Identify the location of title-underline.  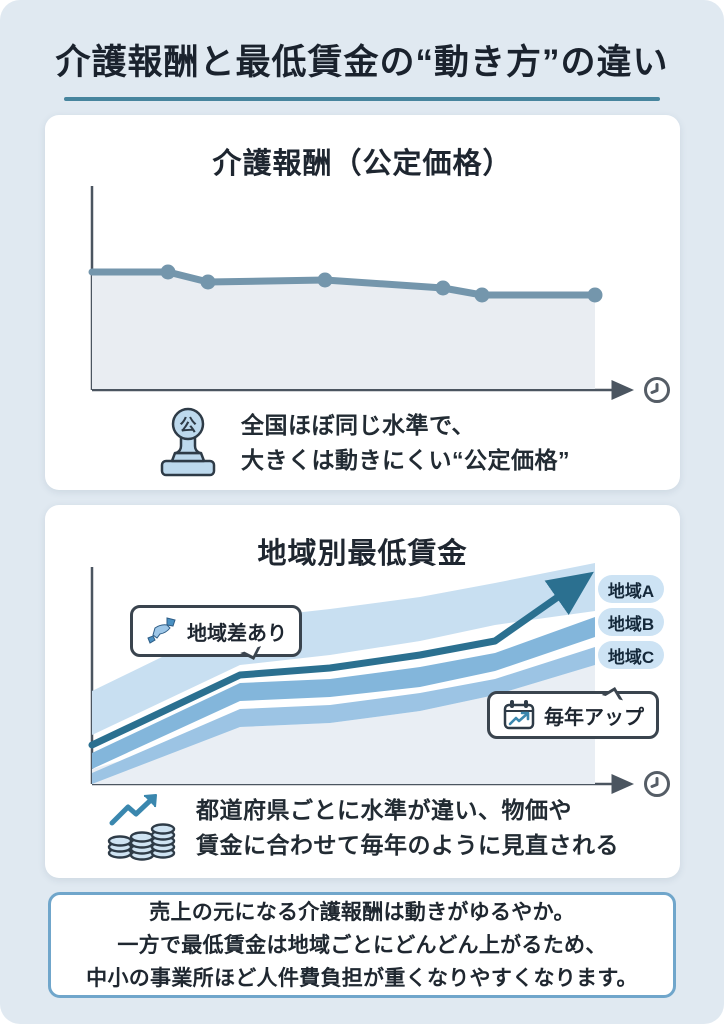
(362, 99).